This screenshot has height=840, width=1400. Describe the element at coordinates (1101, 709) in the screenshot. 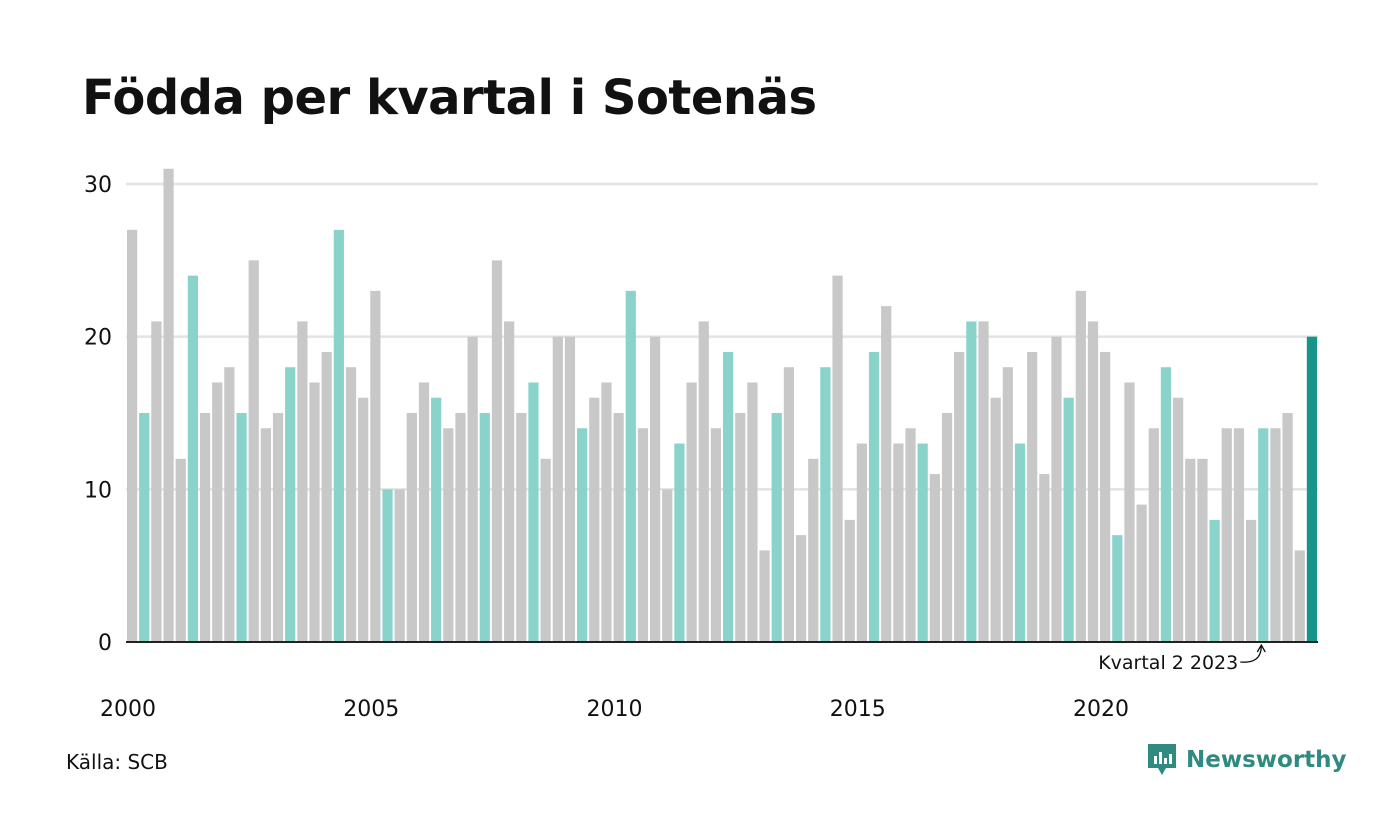

I see `x-tick-label: 2020` at that location.